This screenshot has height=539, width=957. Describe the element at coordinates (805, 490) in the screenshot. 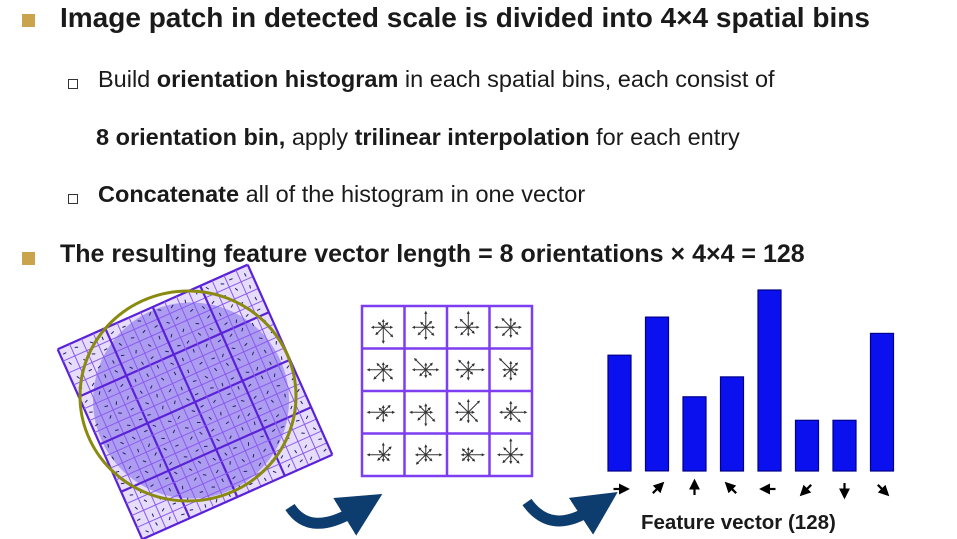

I see `arrow-southwest-icon` at that location.